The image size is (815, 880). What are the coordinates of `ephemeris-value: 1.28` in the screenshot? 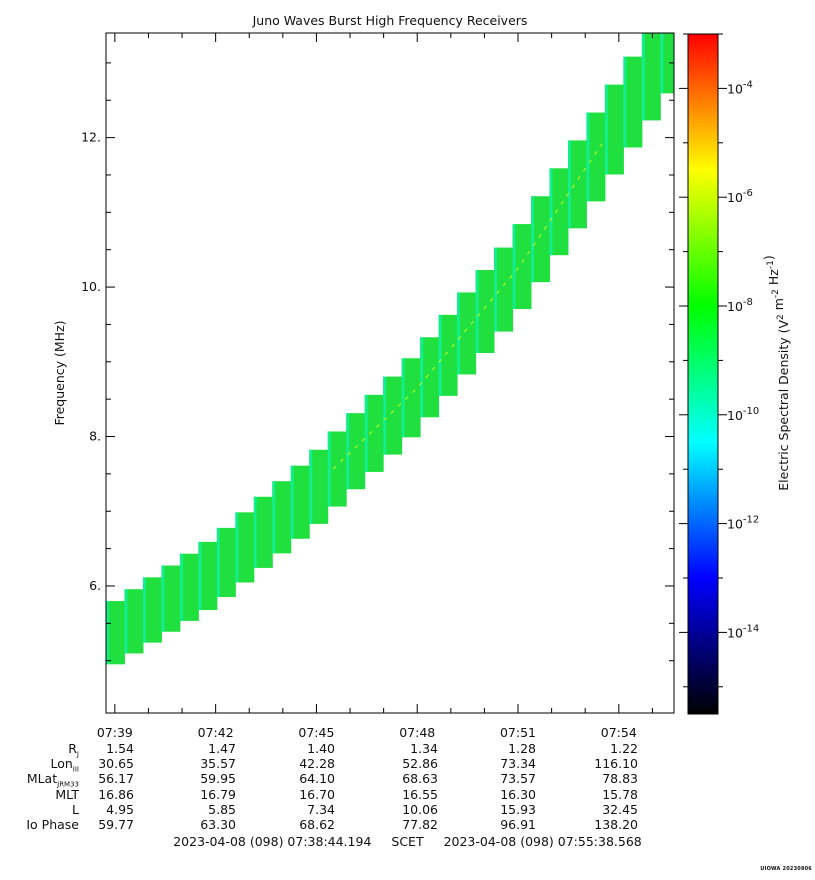 It's located at (522, 748).